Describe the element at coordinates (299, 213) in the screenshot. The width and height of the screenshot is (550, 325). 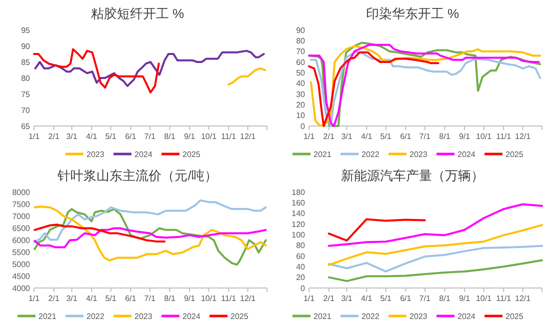
I see `y-tick-label: 140` at that location.